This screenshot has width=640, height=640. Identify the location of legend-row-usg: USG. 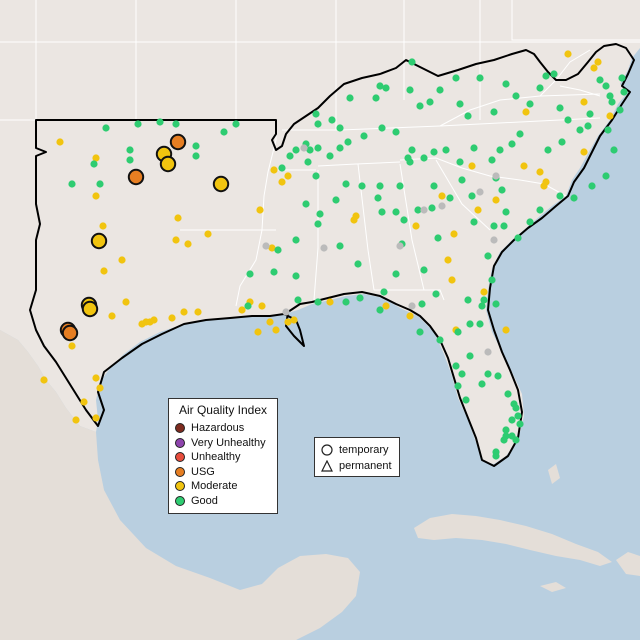
(223, 472).